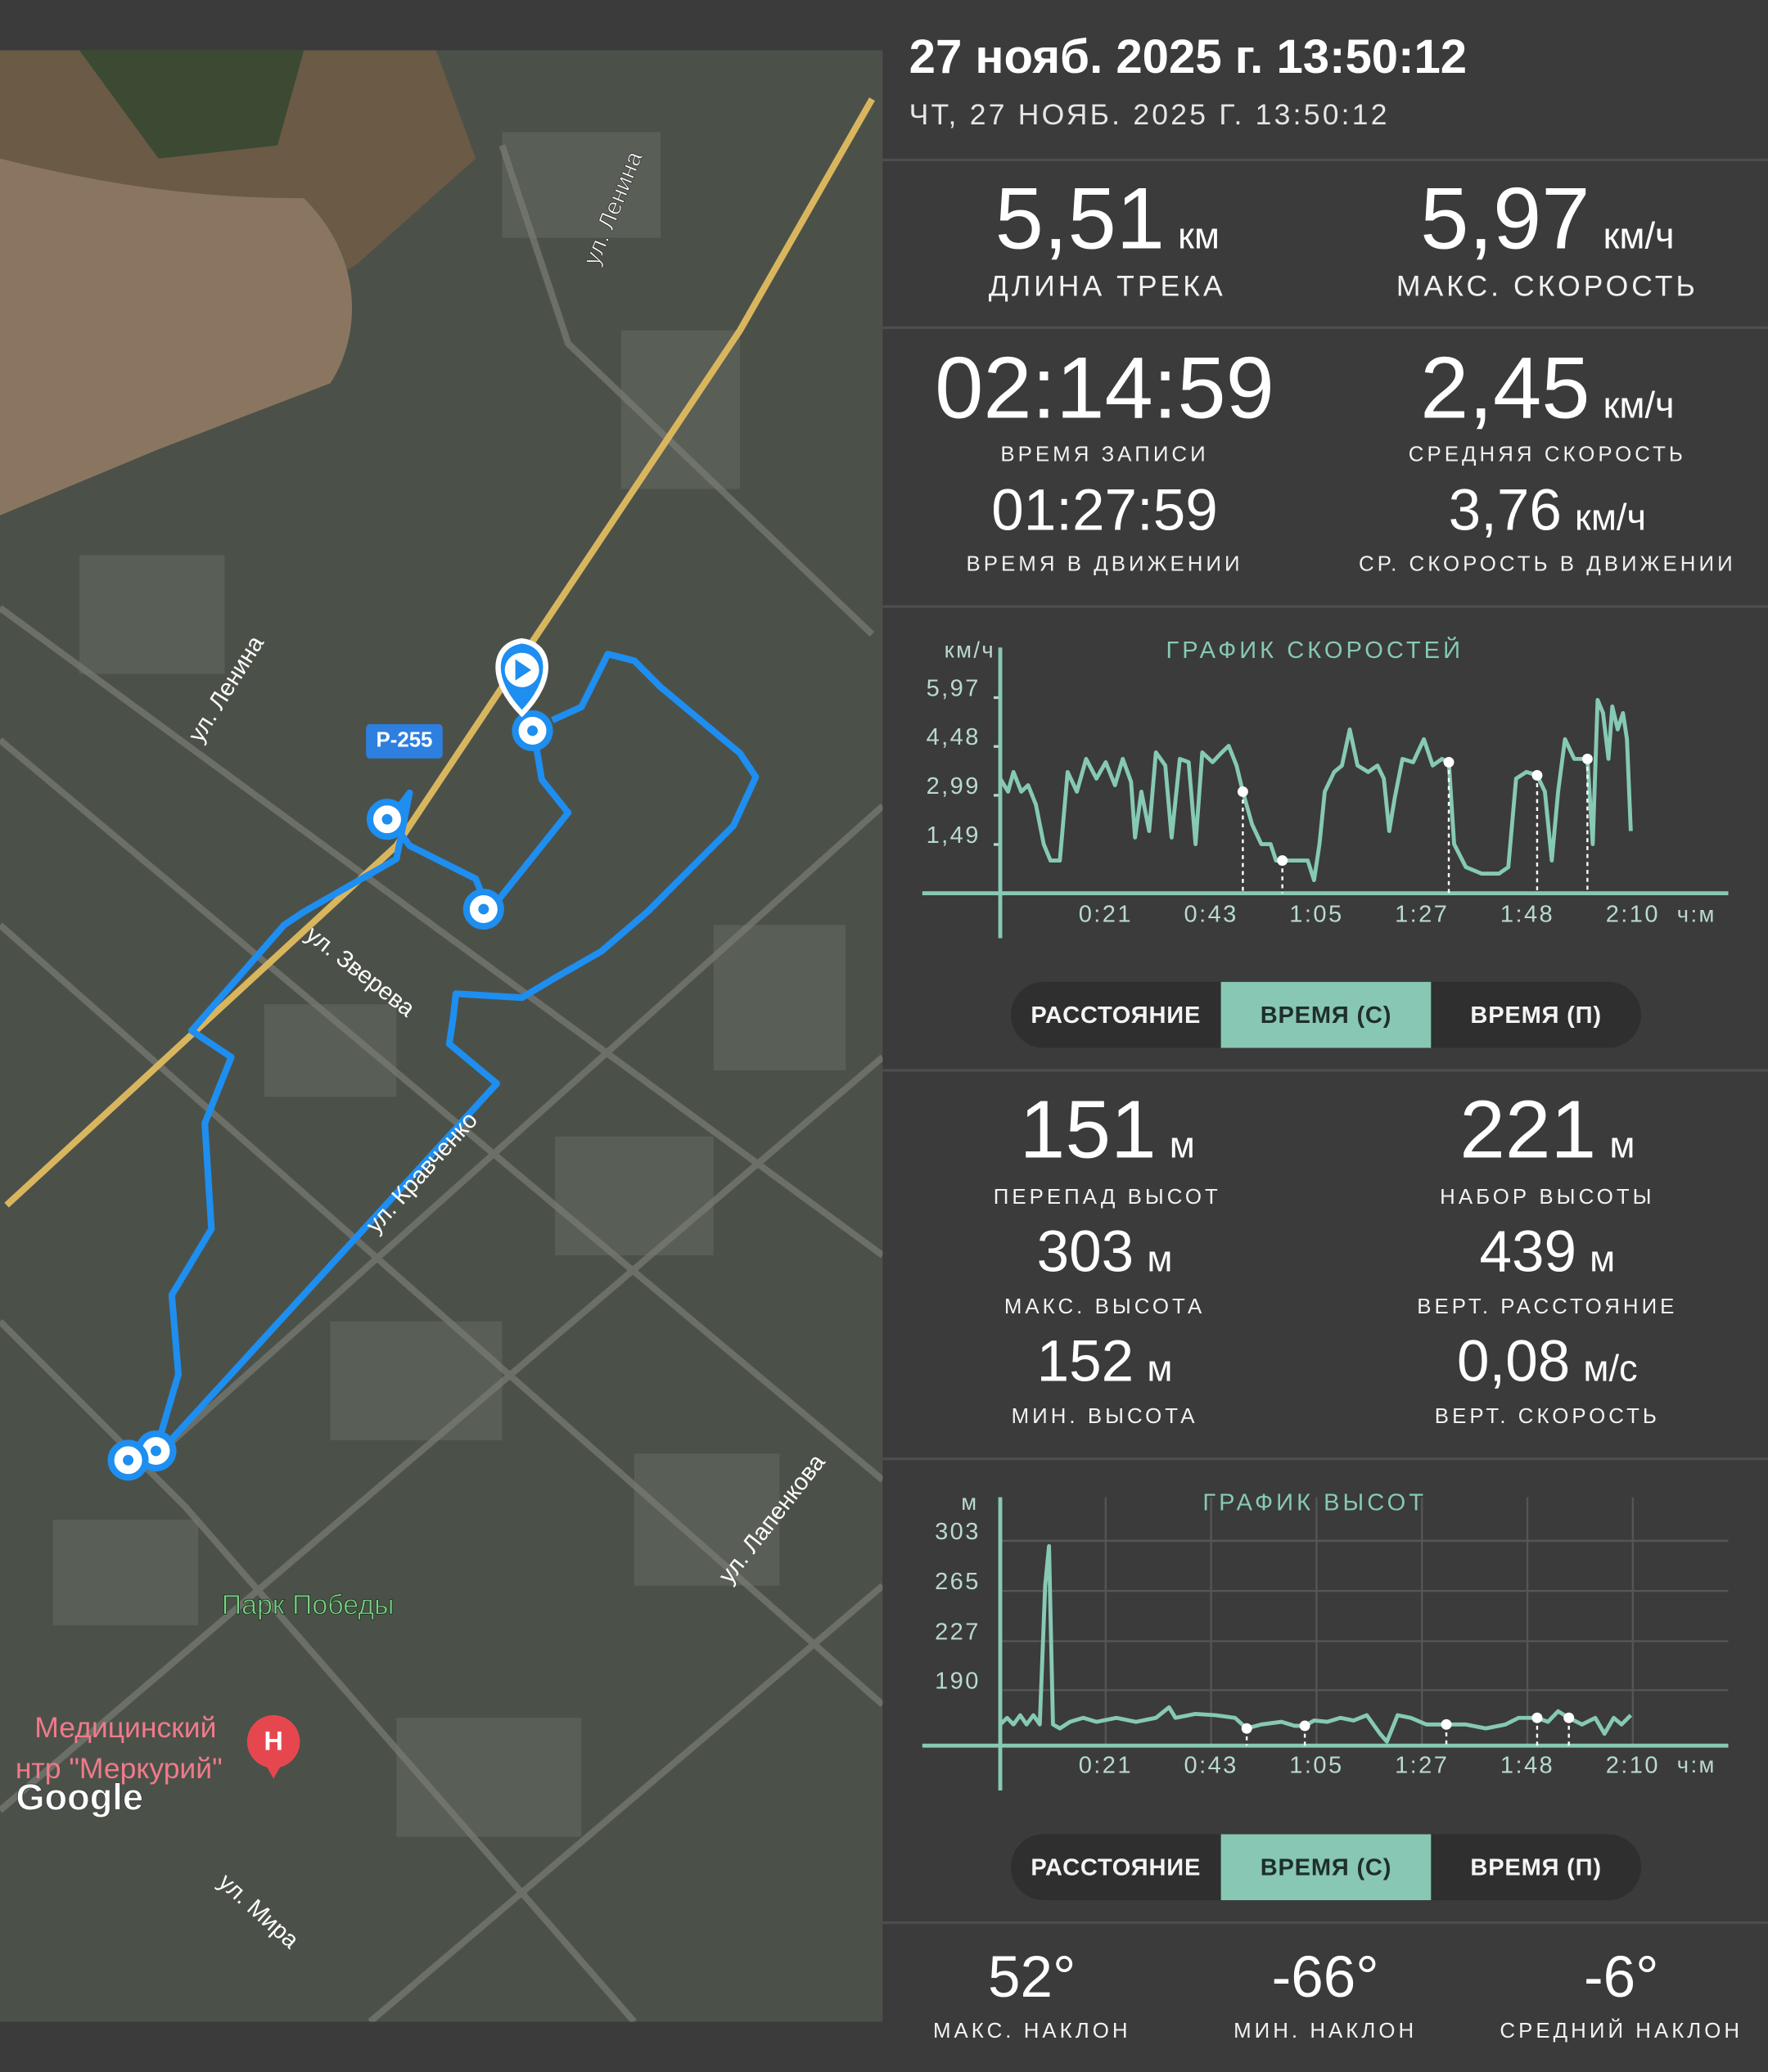 This screenshot has height=2072, width=1768. What do you see at coordinates (1621, 1977) in the screenshot?
I see `value: -6°` at bounding box center [1621, 1977].